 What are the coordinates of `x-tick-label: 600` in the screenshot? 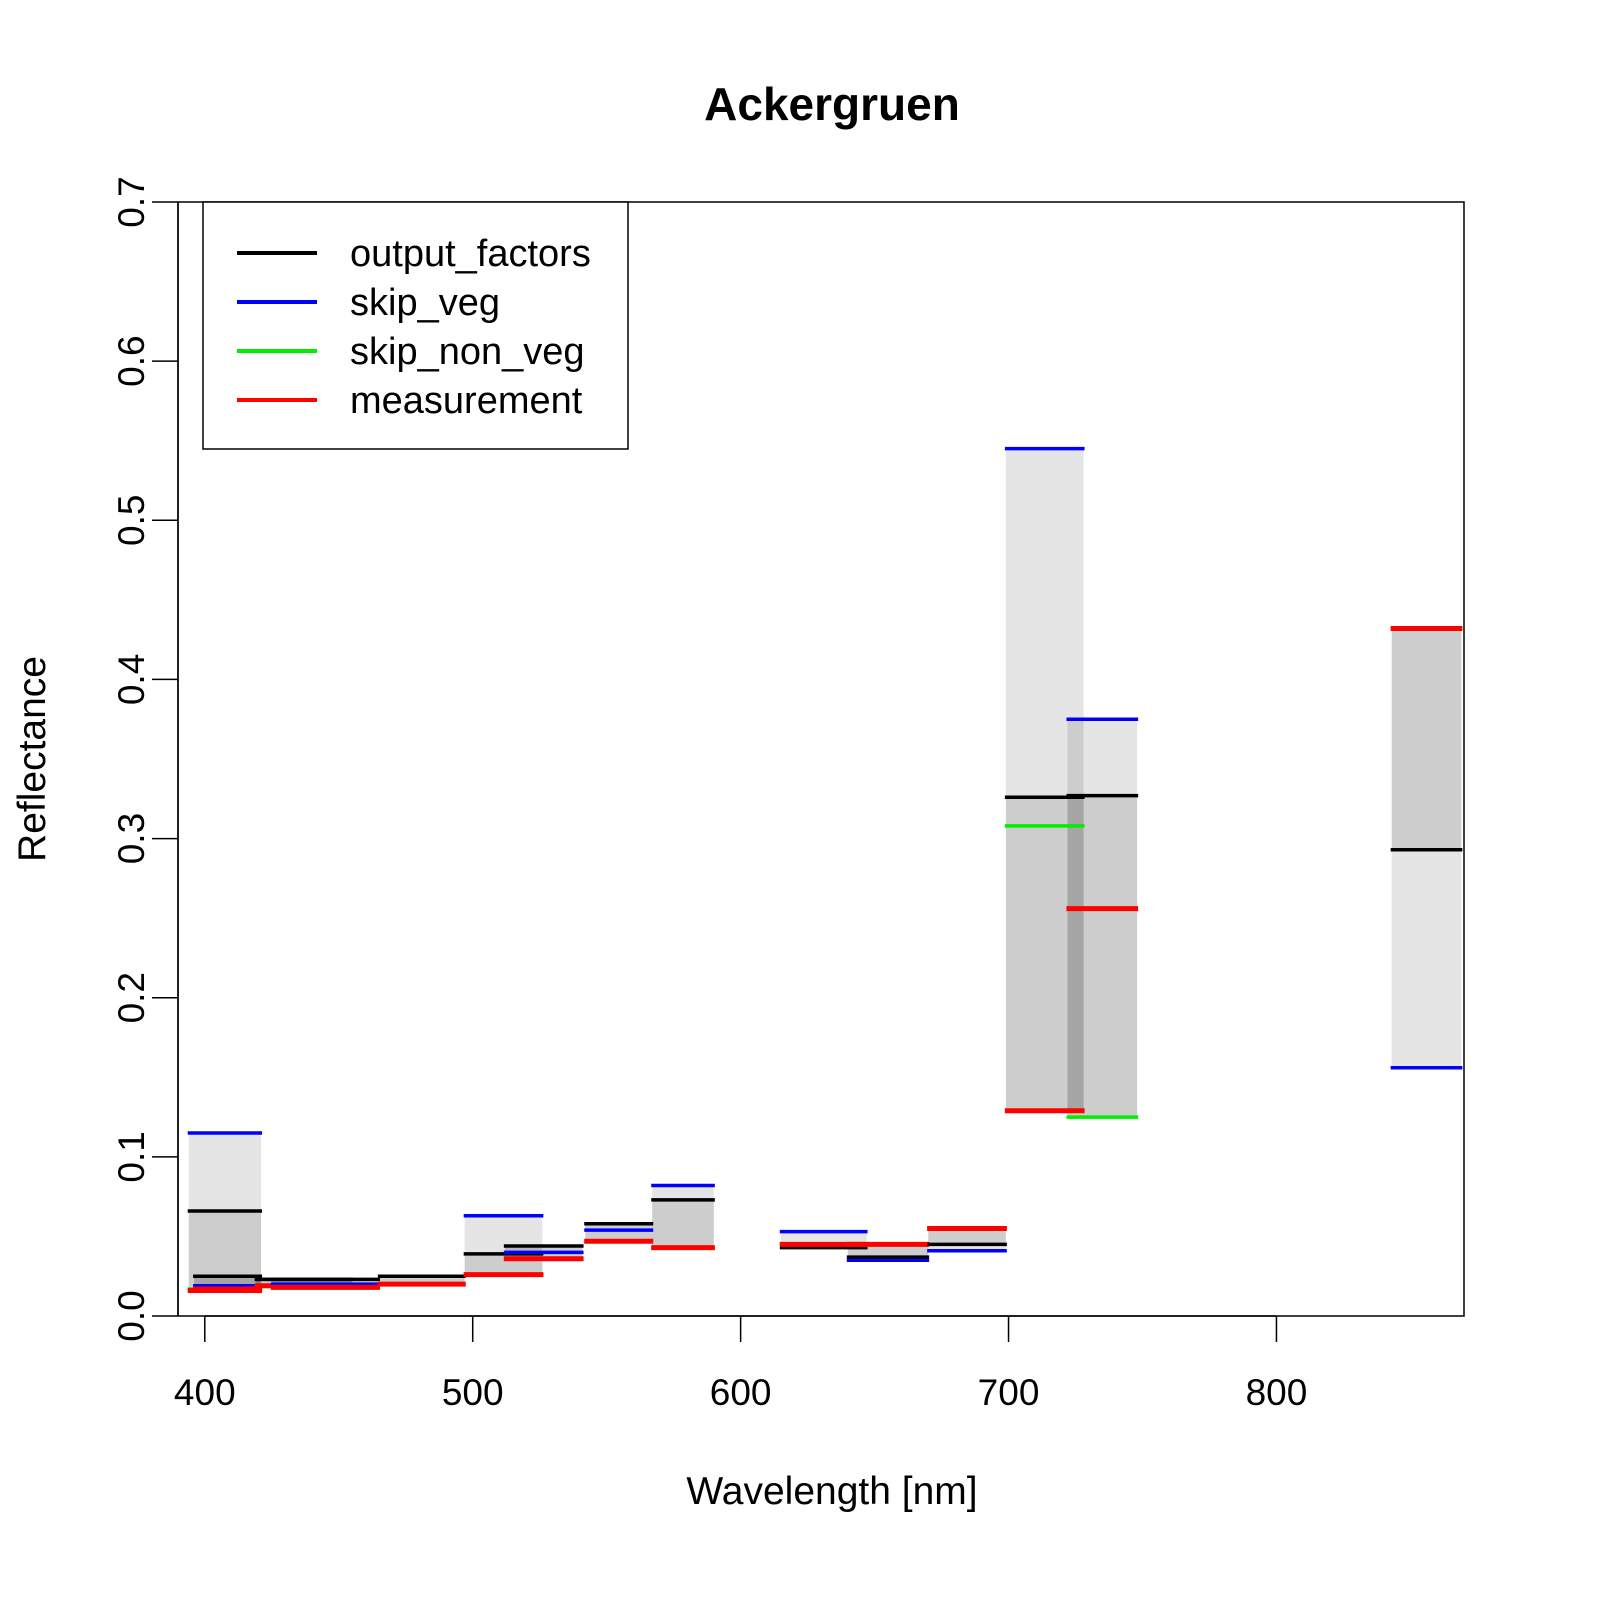 It's located at (741, 1392).